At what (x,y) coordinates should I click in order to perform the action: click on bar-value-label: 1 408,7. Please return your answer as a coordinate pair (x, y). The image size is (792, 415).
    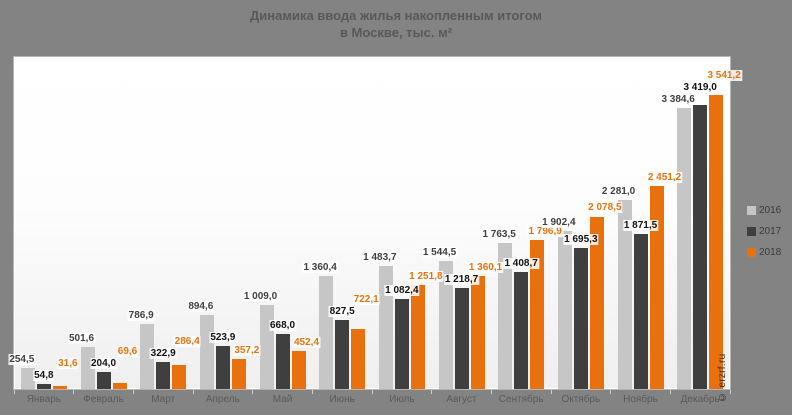
    Looking at the image, I should click on (521, 264).